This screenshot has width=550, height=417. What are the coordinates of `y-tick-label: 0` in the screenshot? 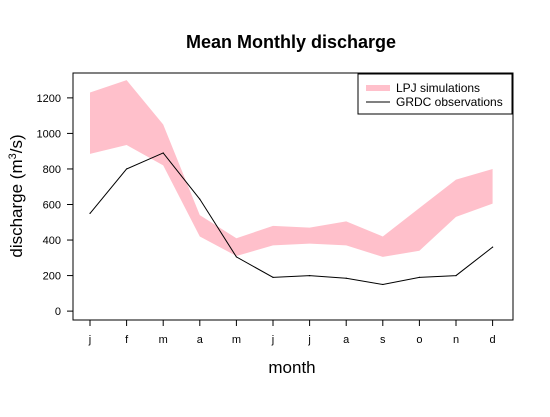 It's located at (58, 312).